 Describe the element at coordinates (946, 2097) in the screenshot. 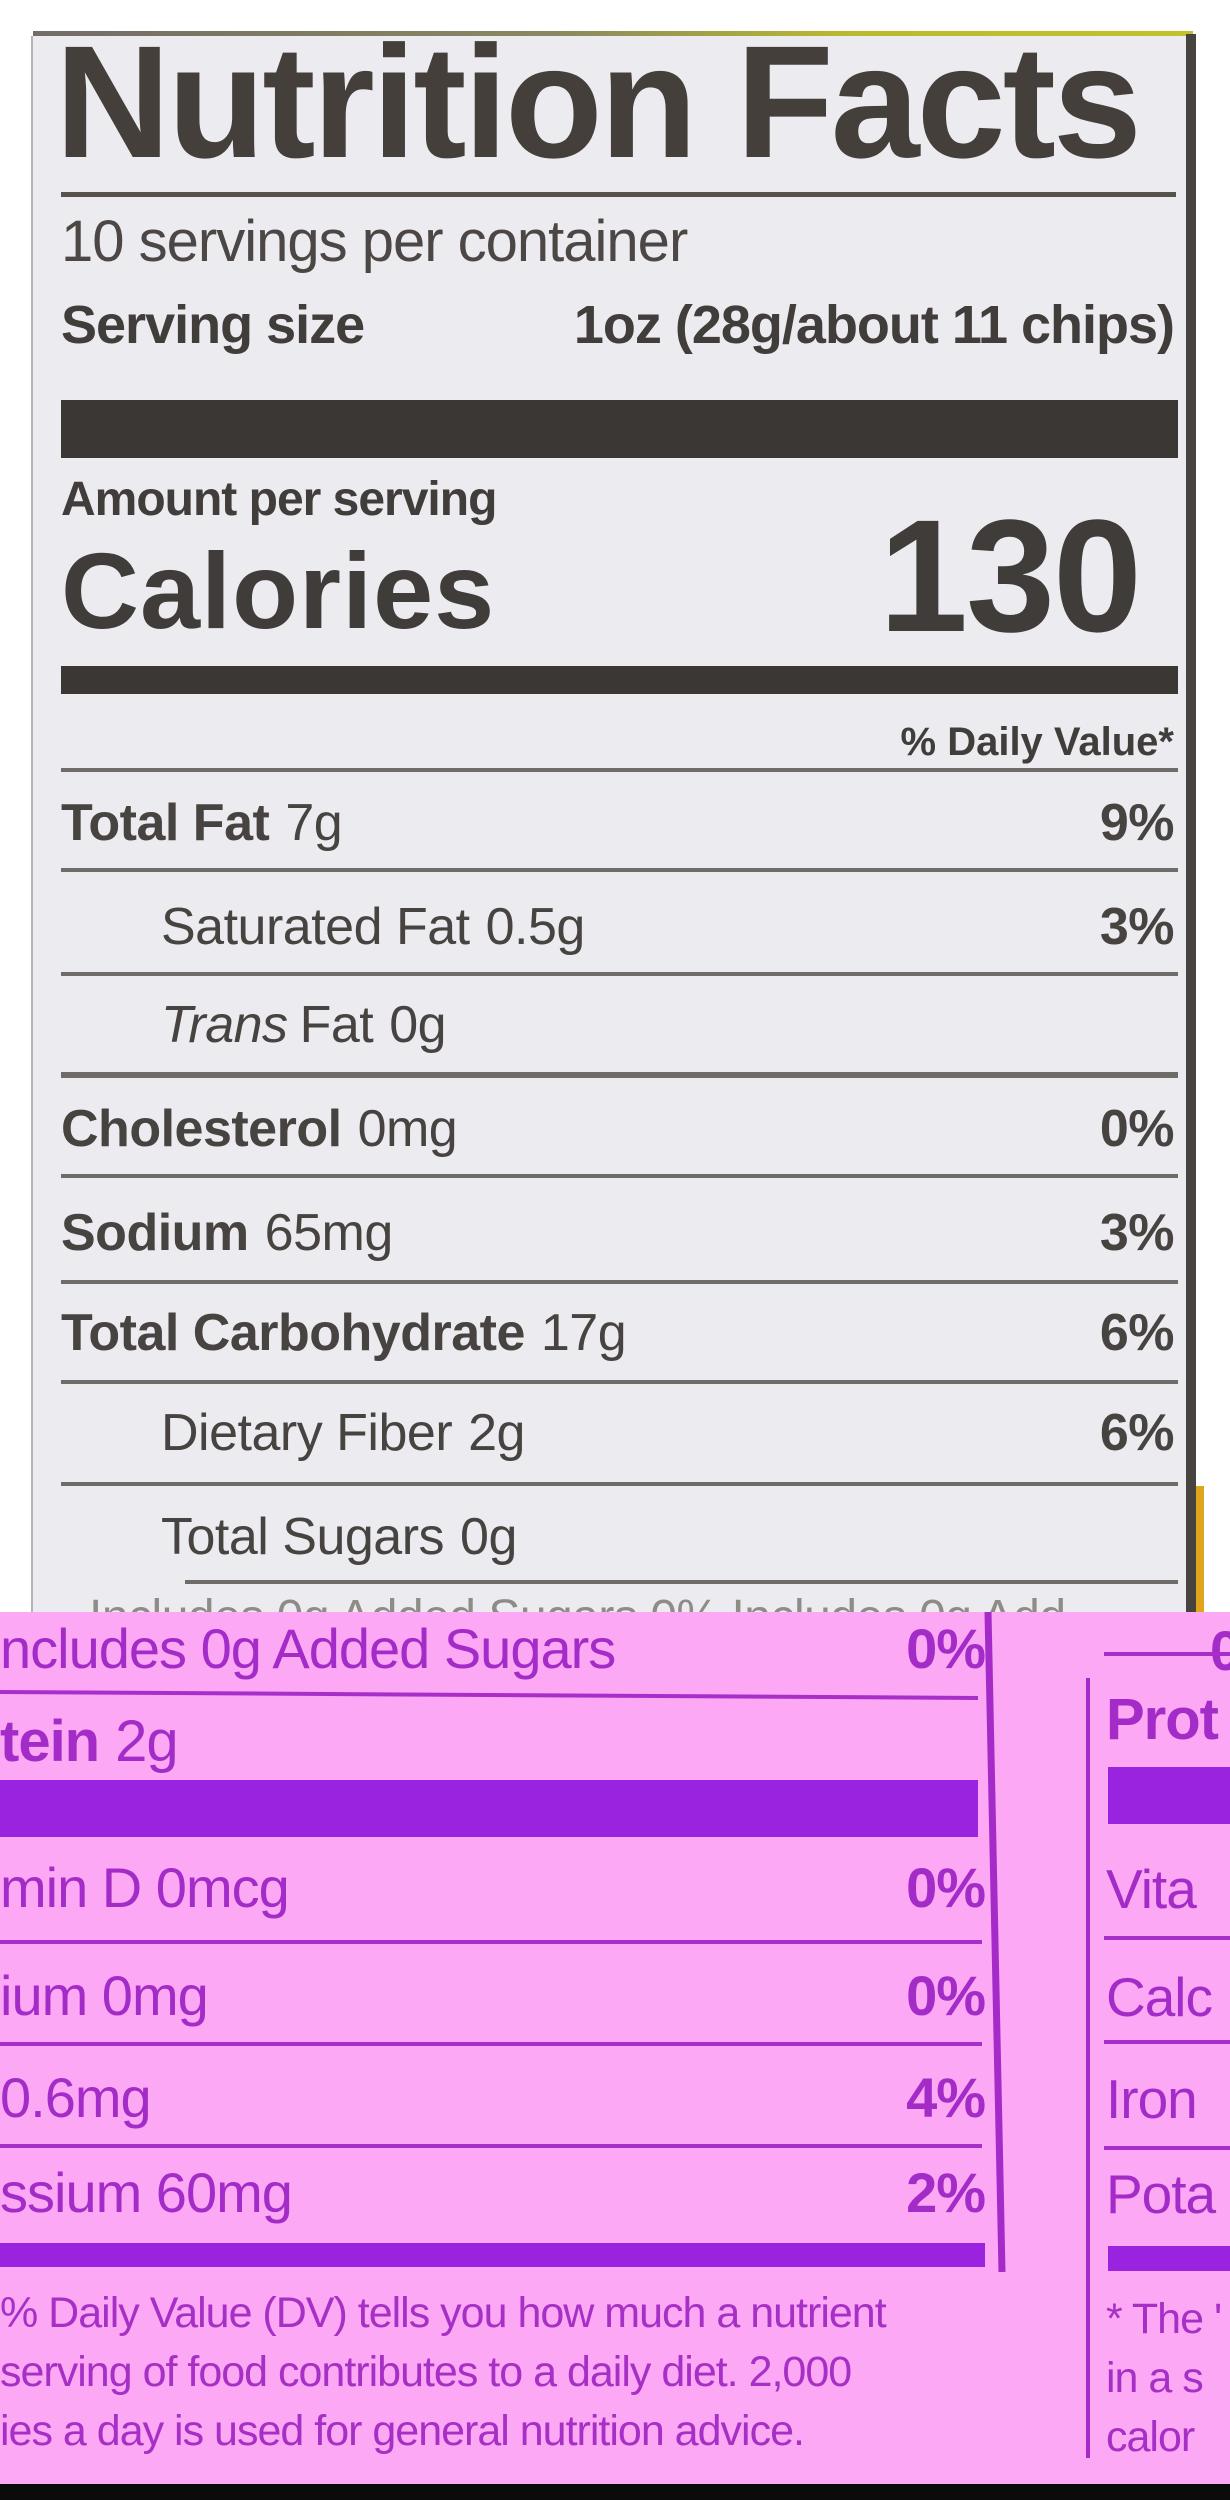

I see `vitamin-percent: 4%` at that location.